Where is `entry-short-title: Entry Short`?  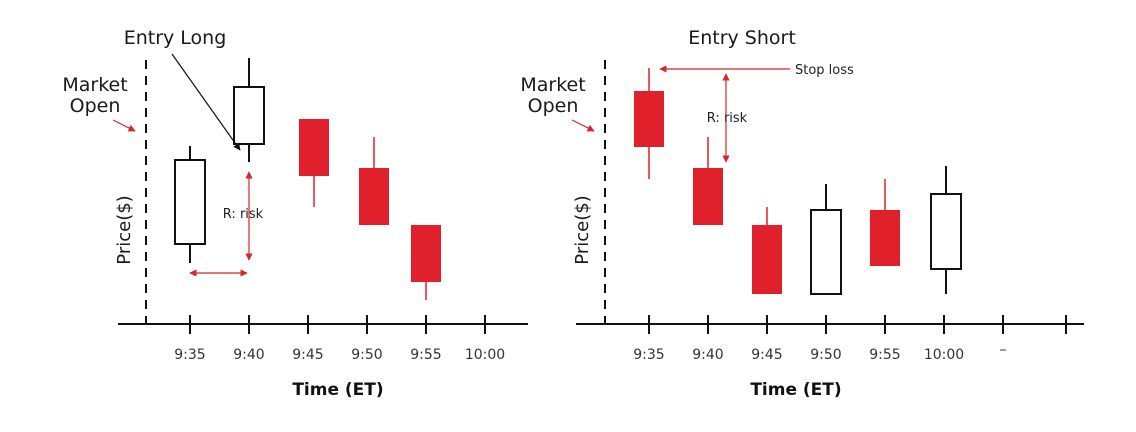
entry-short-title: Entry Short is located at coordinates (742, 38).